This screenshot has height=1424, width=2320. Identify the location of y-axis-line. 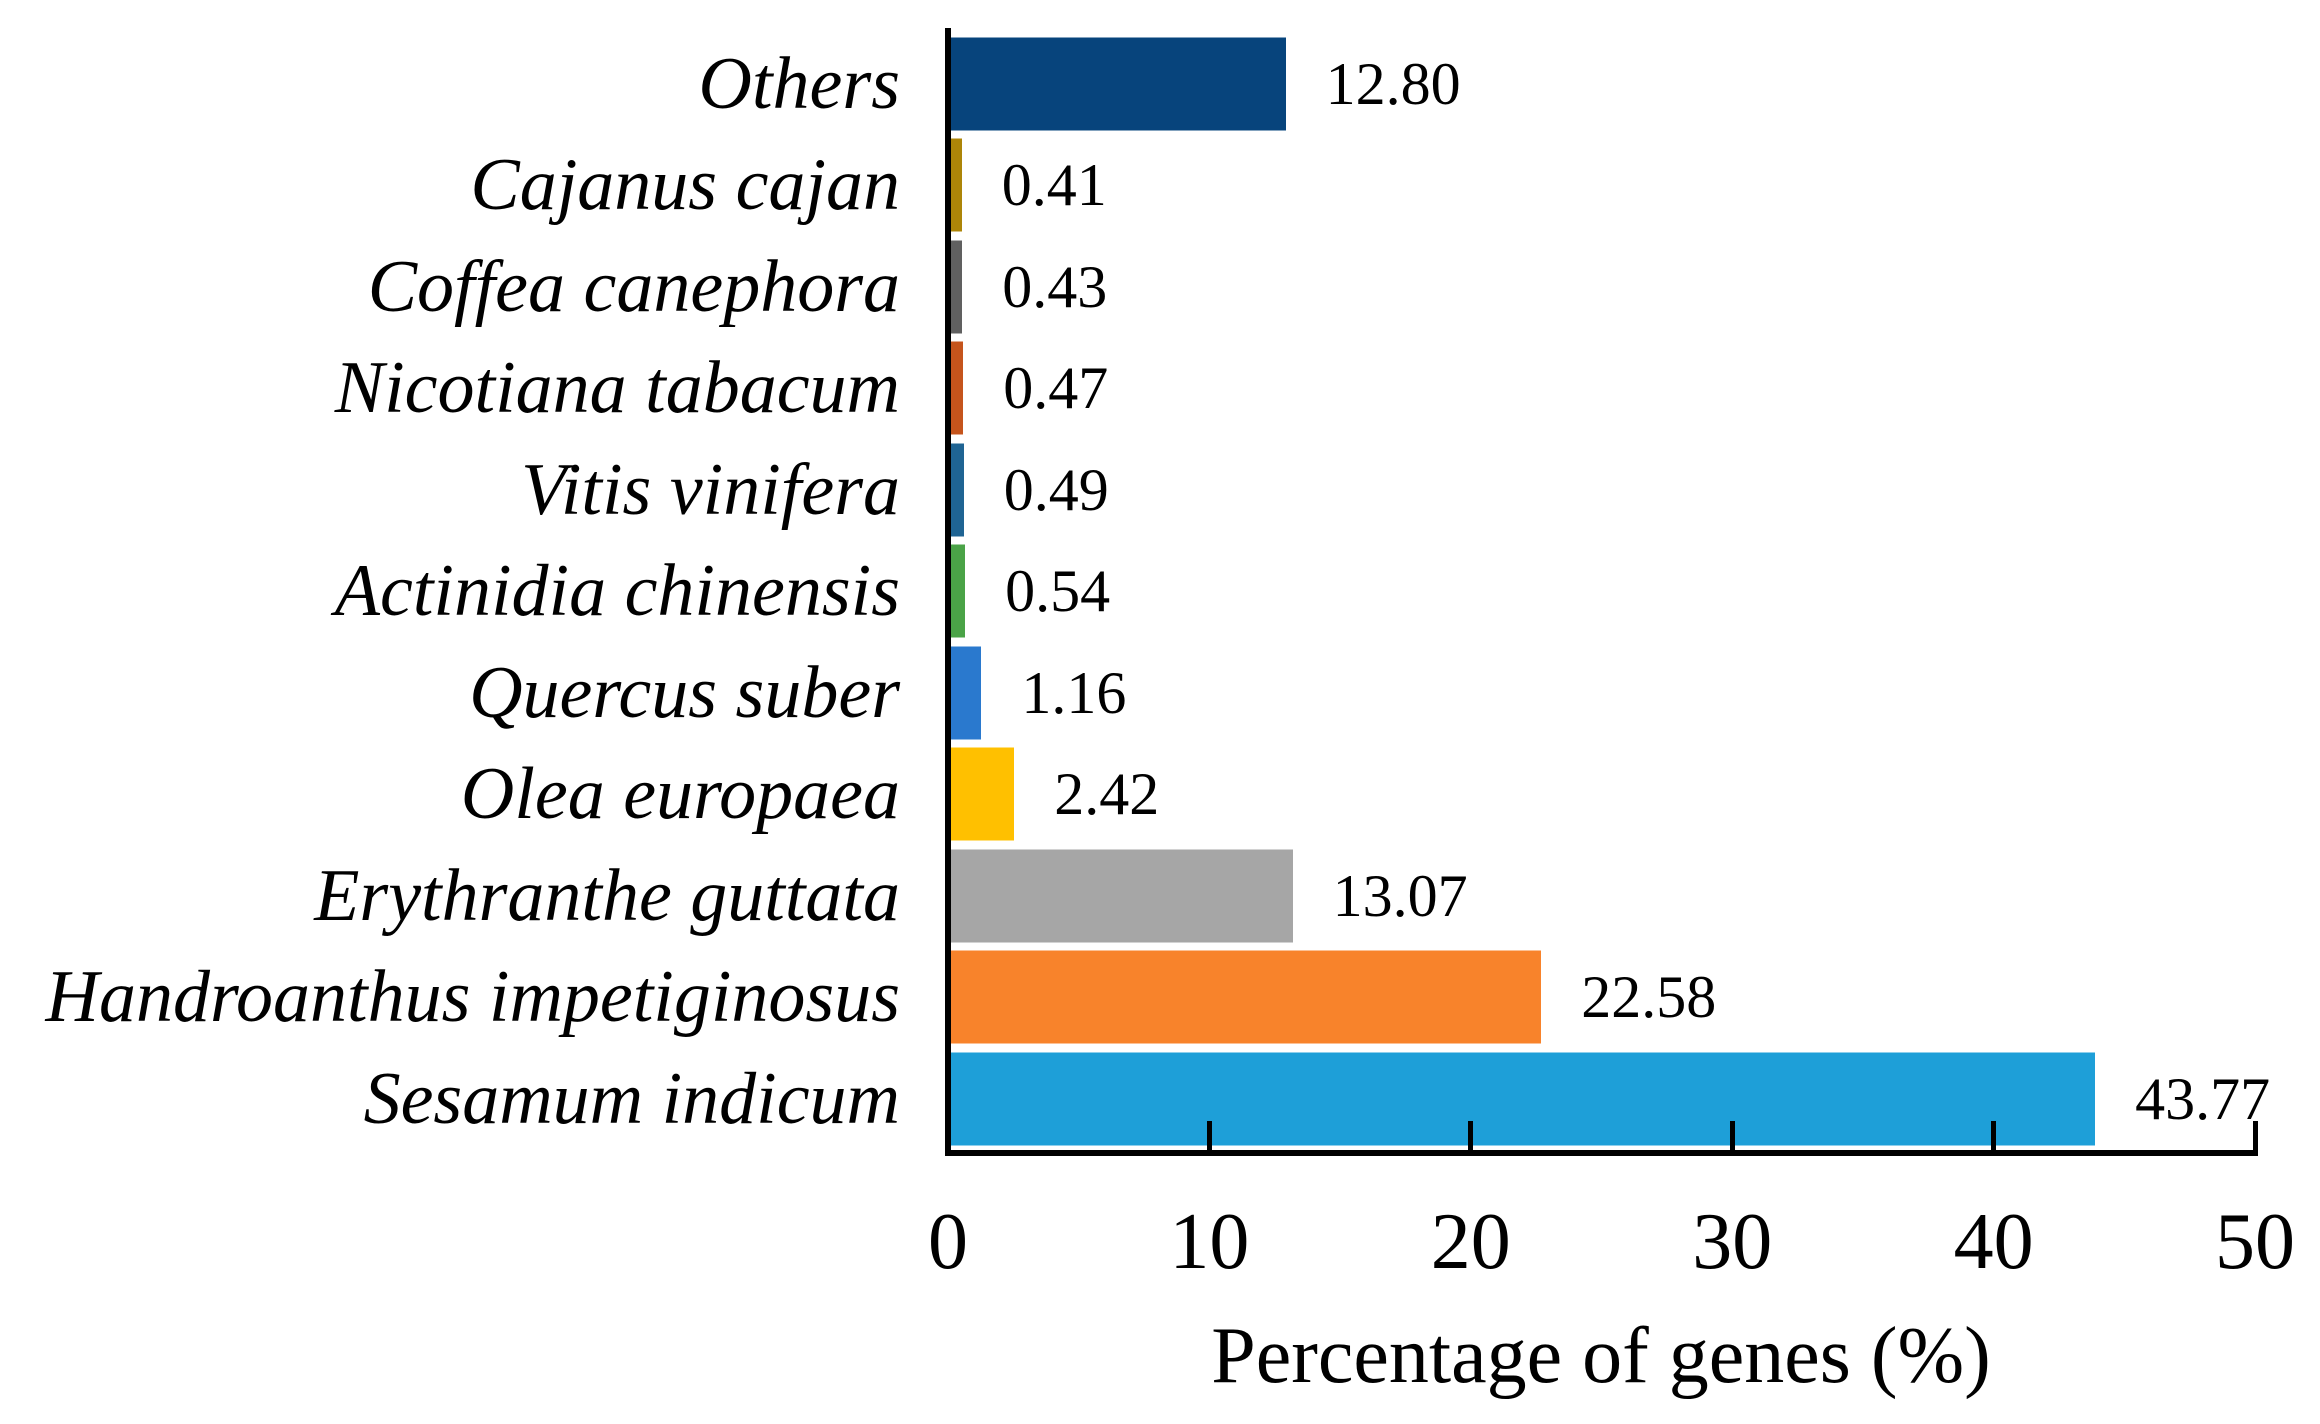
(948, 592).